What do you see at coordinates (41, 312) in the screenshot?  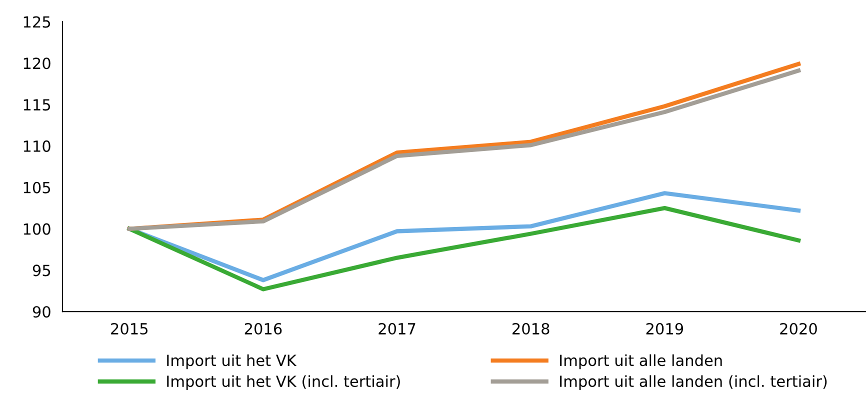 I see `y-tick-label: 90` at bounding box center [41, 312].